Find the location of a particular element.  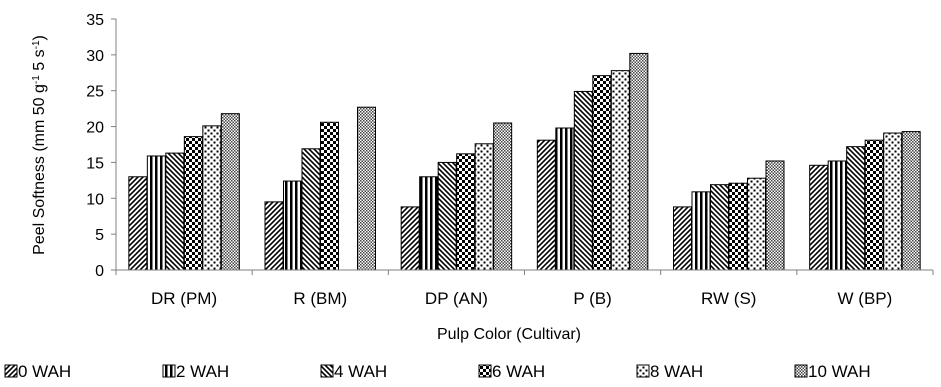

x-category-label: RW (S) is located at coordinates (728, 298).